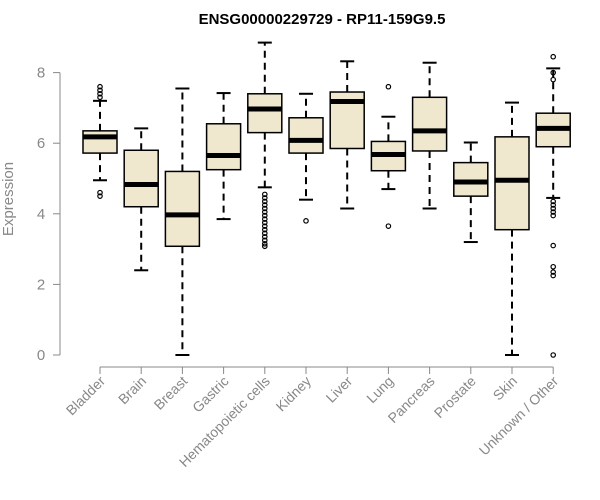  I want to click on box-lung, so click(388, 156).